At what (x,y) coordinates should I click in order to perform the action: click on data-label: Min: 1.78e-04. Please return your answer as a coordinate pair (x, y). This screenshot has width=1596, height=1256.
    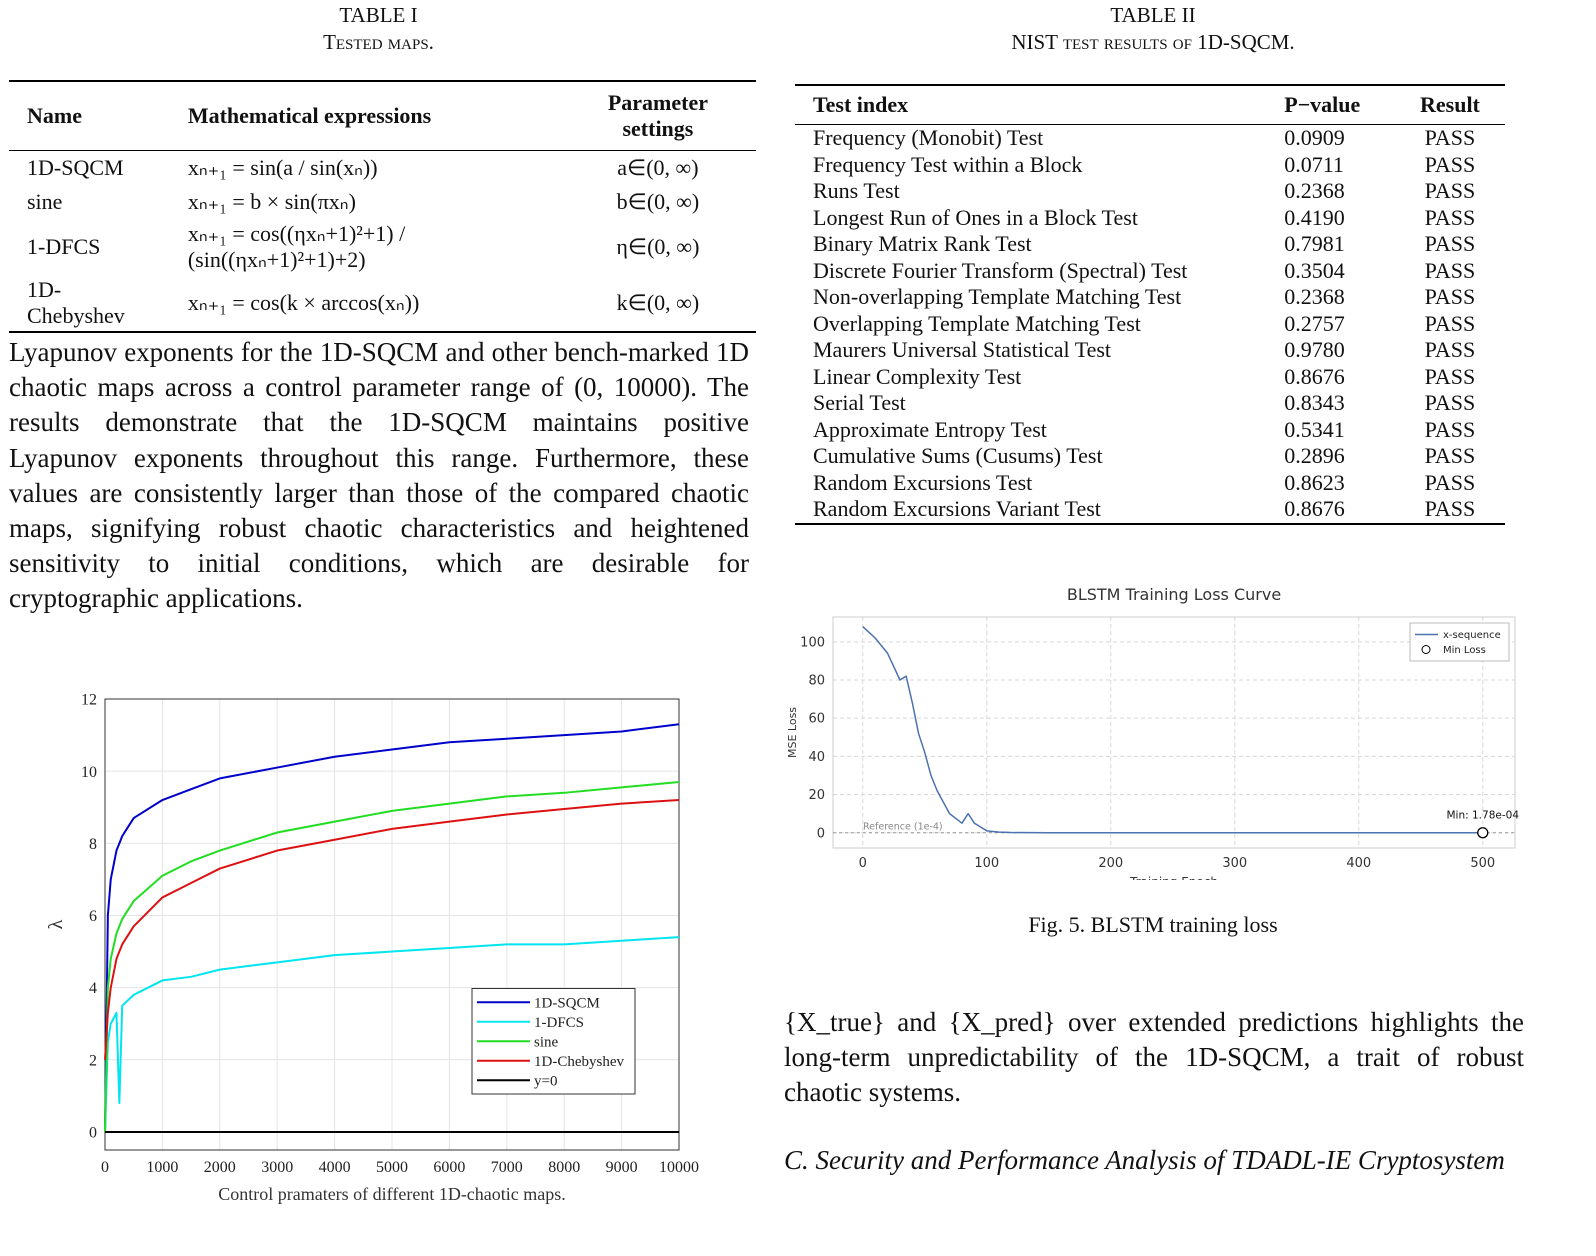
    Looking at the image, I should click on (1483, 816).